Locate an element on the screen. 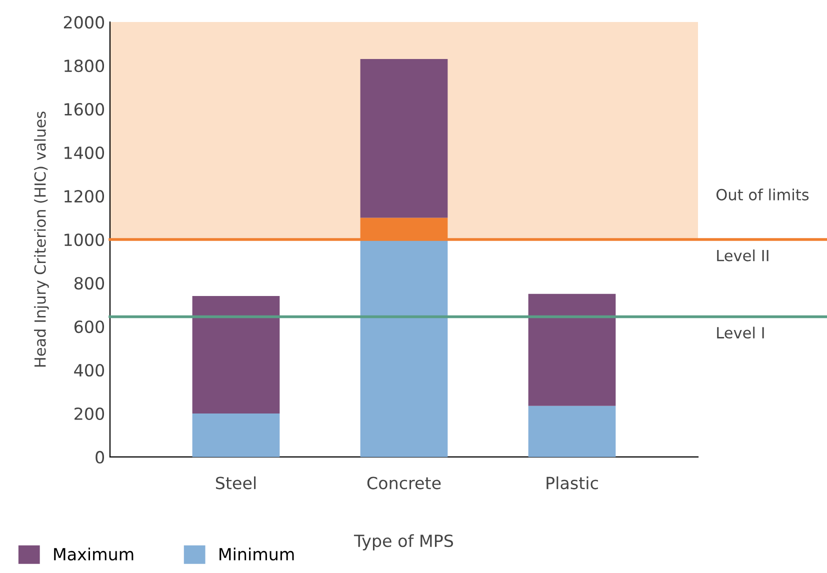 This screenshot has width=827, height=573. ref-line-label: Level I is located at coordinates (740, 332).